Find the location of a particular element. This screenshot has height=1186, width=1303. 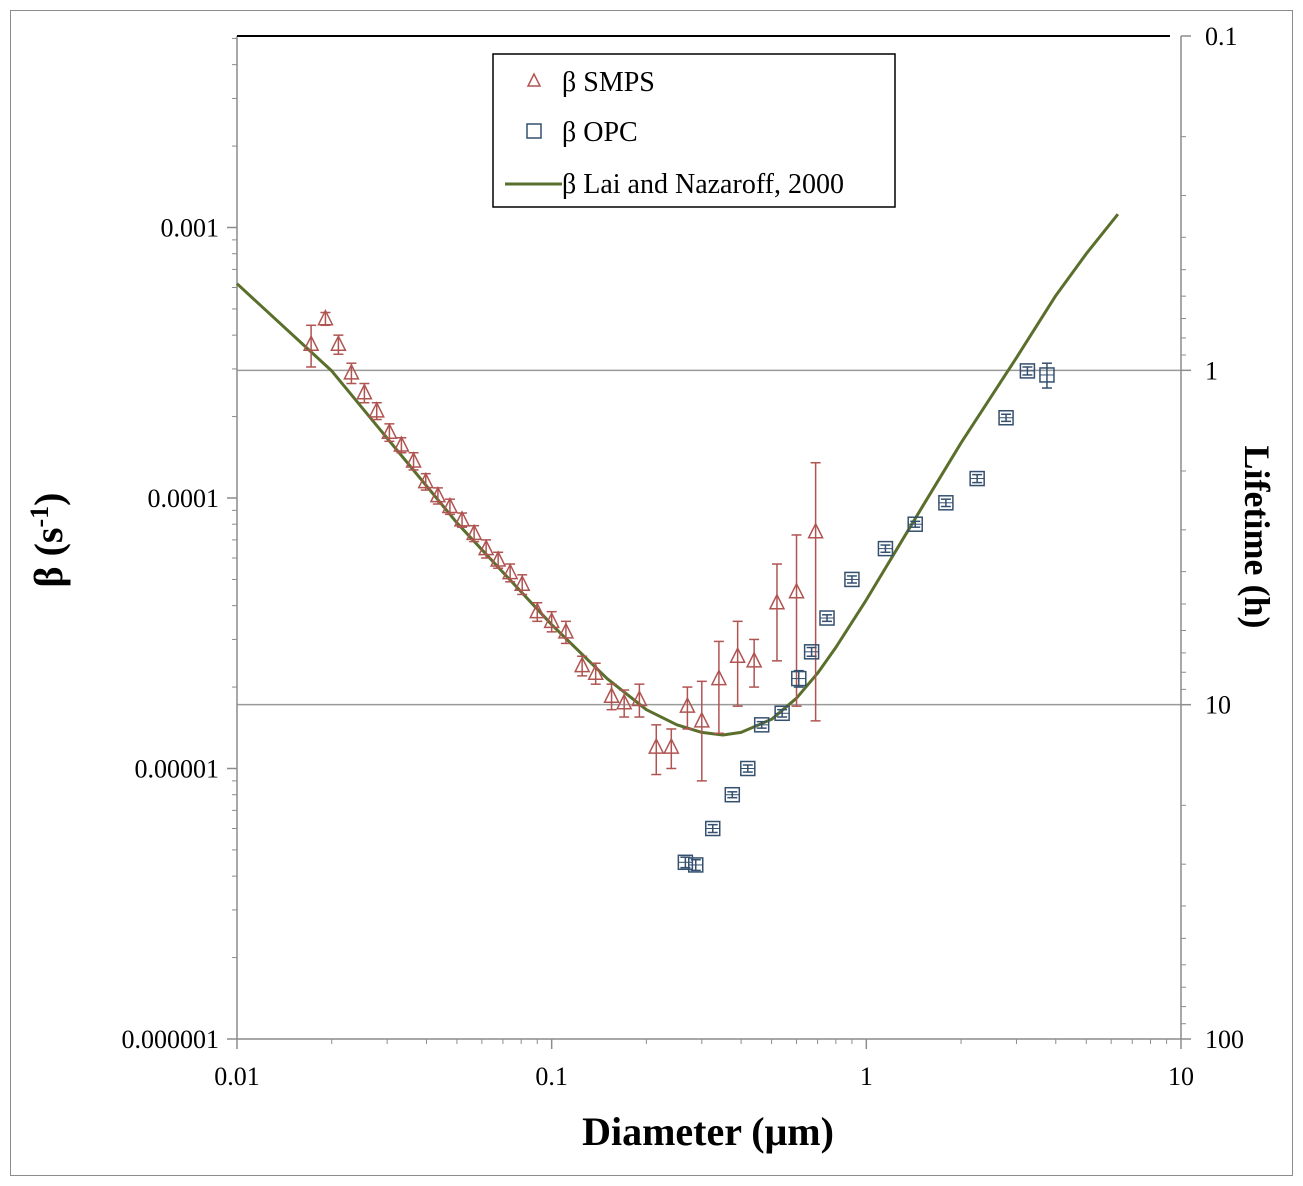

y-tick-label: 0.0001 is located at coordinates (184, 498).